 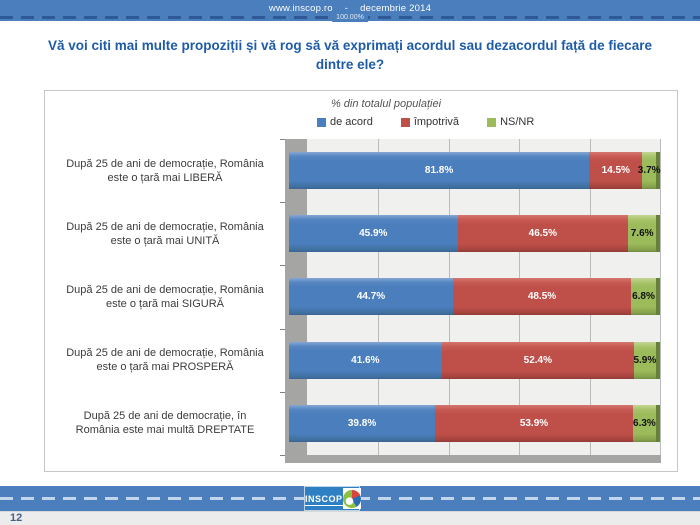 I want to click on value-label: 53.9%, so click(x=534, y=423).